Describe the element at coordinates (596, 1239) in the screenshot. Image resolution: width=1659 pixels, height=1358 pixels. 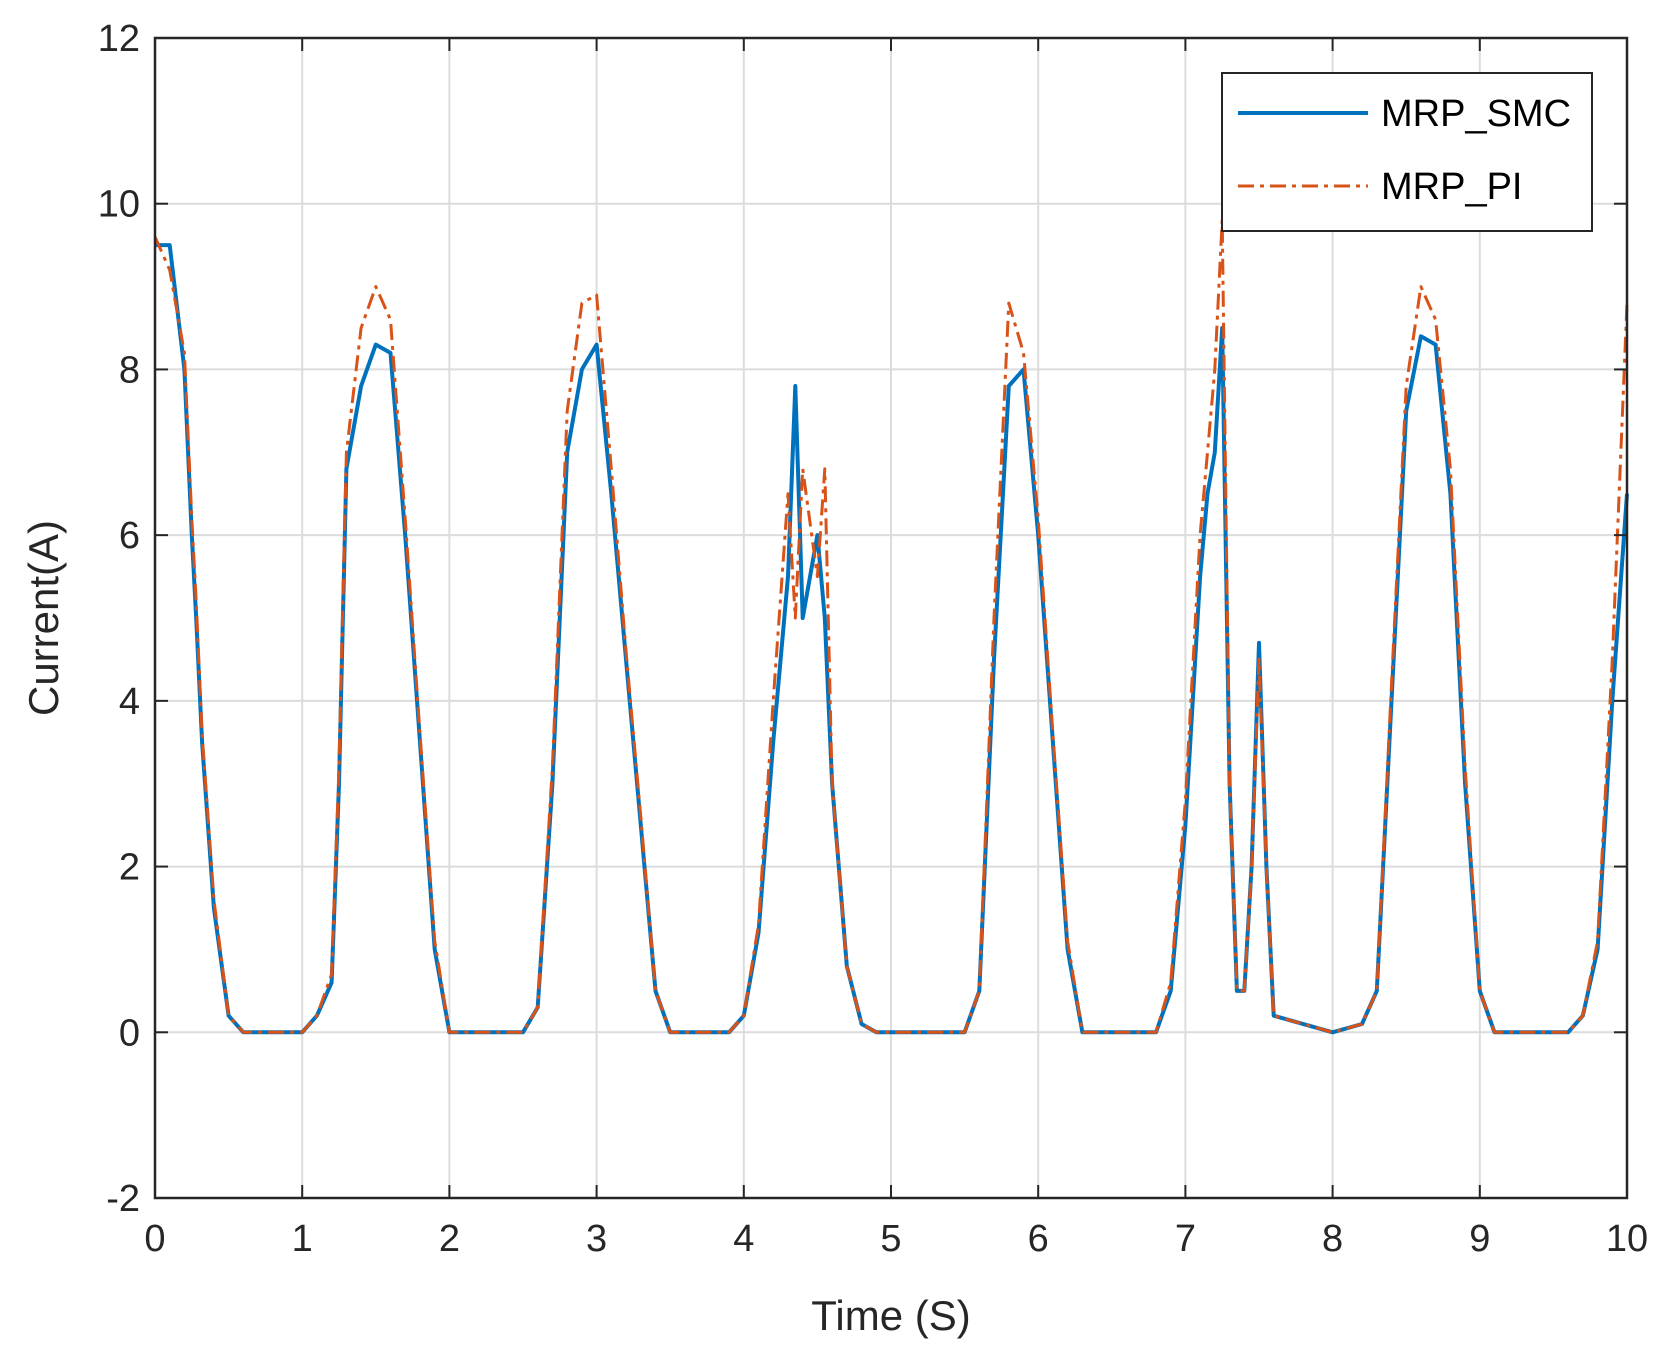
I see `x-tick-label: 3` at that location.